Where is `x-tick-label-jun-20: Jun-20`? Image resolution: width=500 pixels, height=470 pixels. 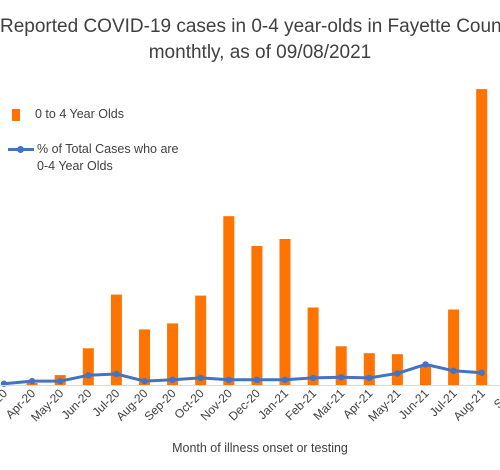
x-tick-label-jun-20: Jun-20 is located at coordinates (77, 404).